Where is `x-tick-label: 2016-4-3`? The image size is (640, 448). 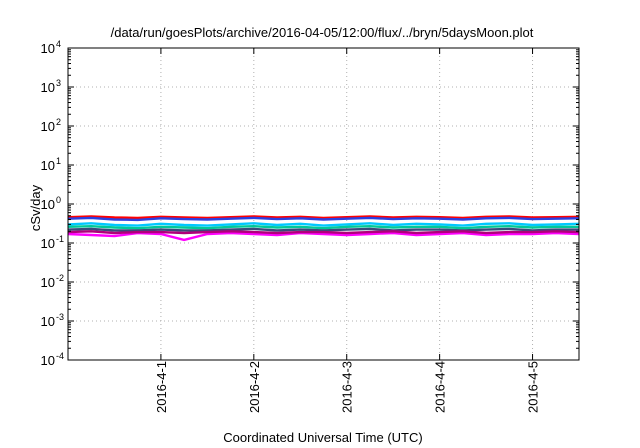
x-tick-label: 2016-4-3 is located at coordinates (347, 387).